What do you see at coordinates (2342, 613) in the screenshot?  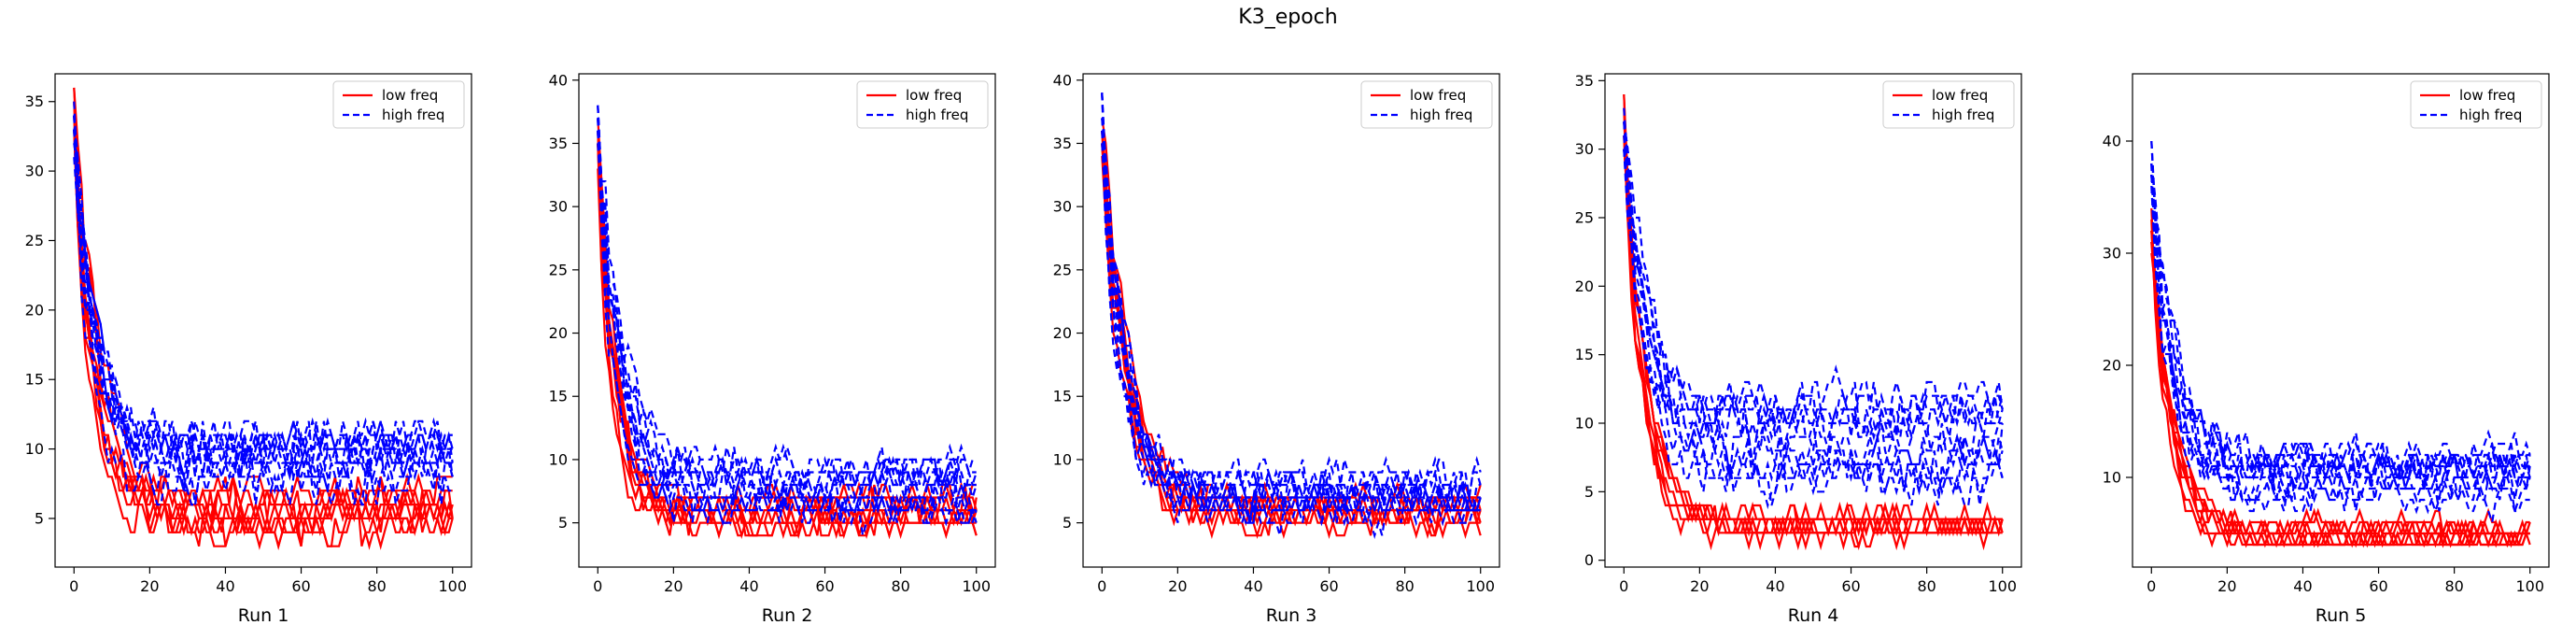 I see `x-axis-label: Run 5` at bounding box center [2342, 613].